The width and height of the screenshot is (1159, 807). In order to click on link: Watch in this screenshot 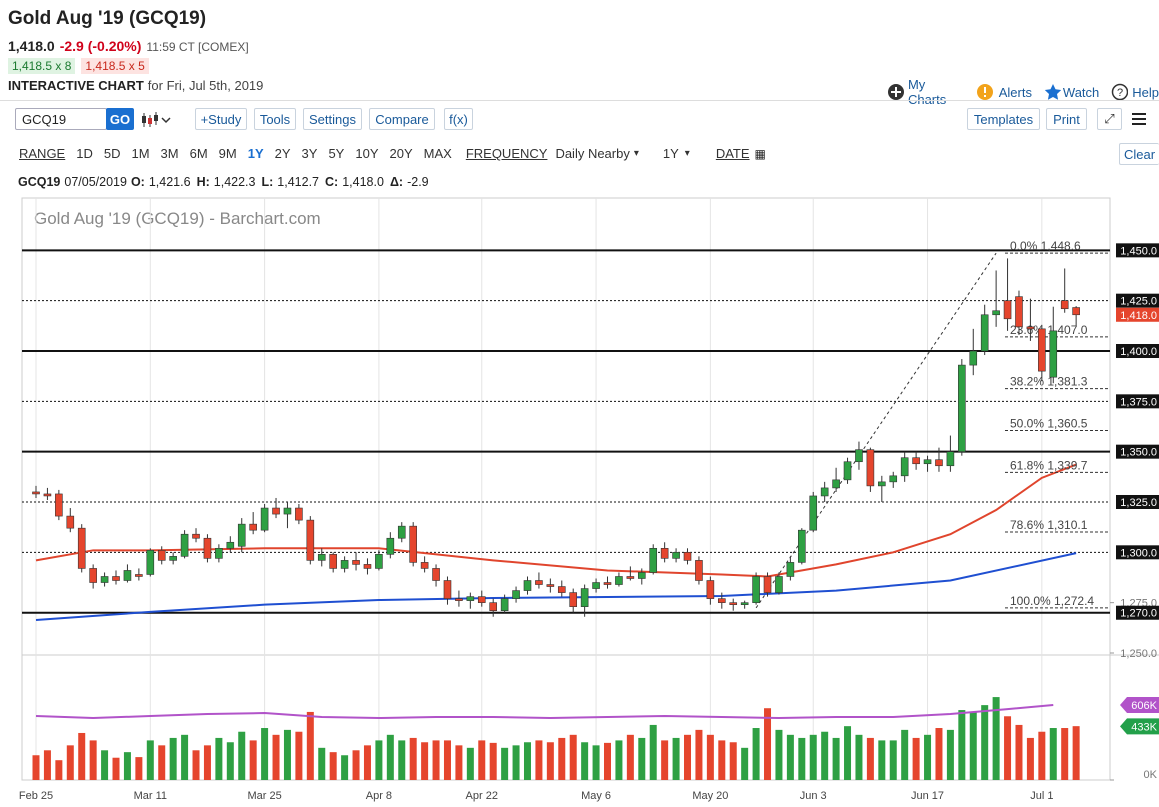, I will do `click(1081, 92)`.